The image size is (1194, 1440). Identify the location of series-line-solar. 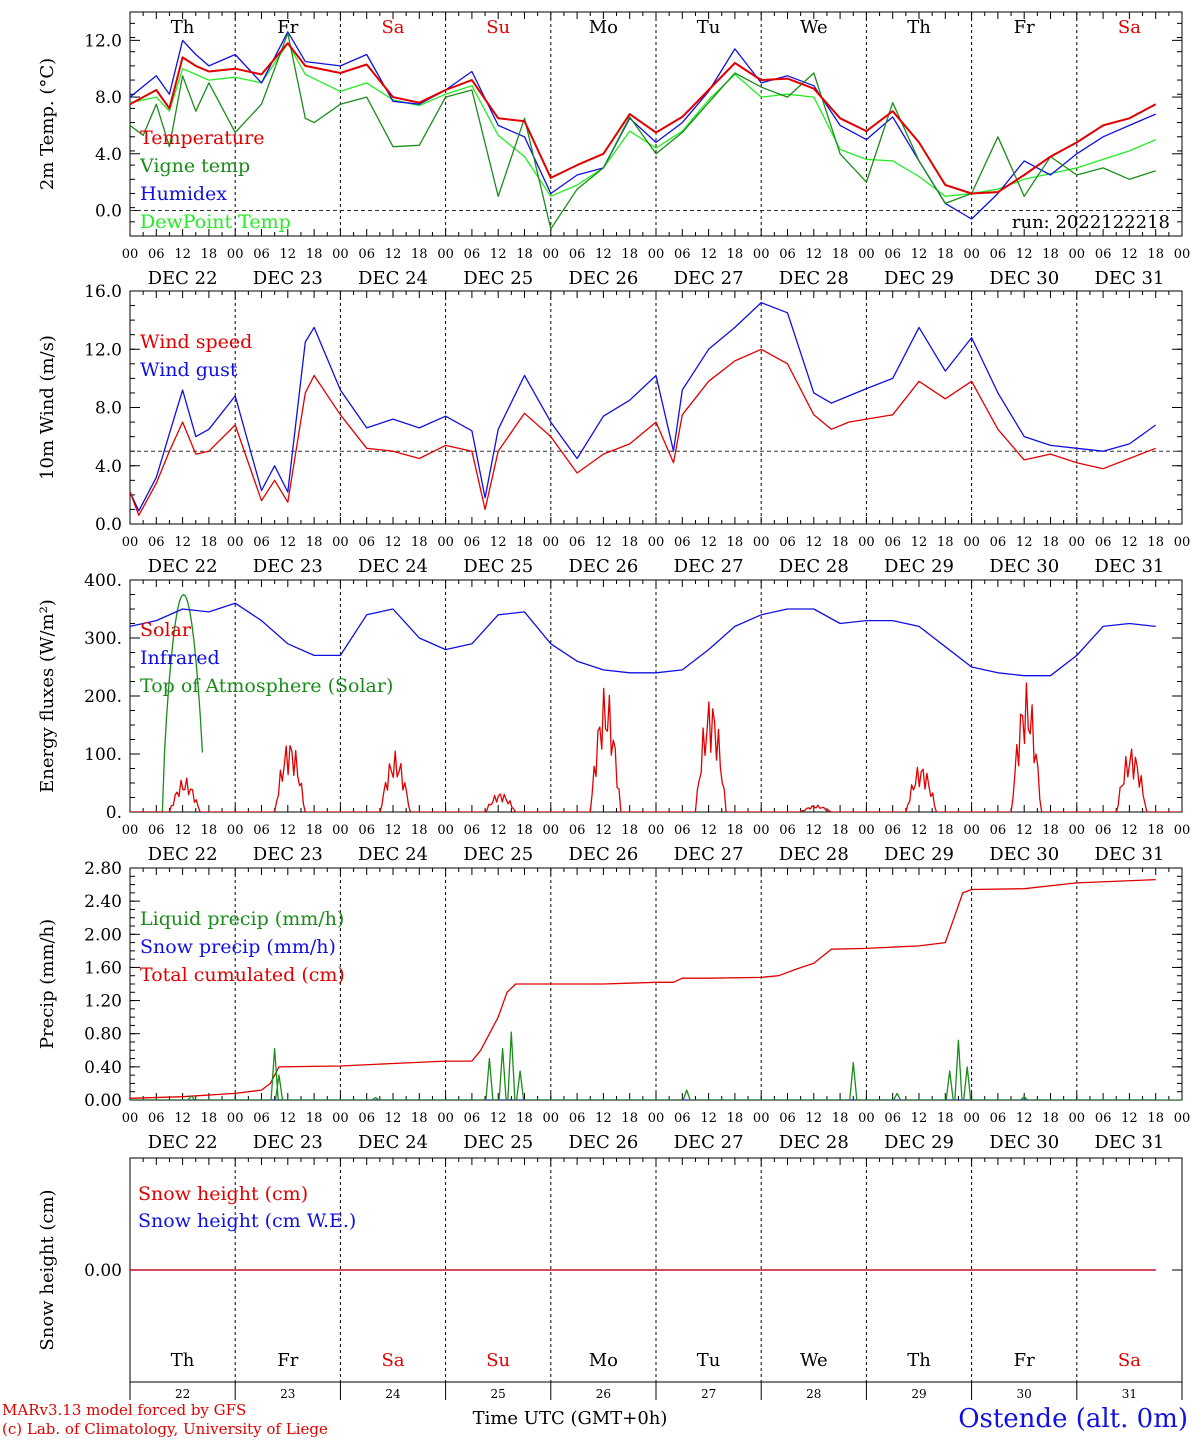
(656, 747).